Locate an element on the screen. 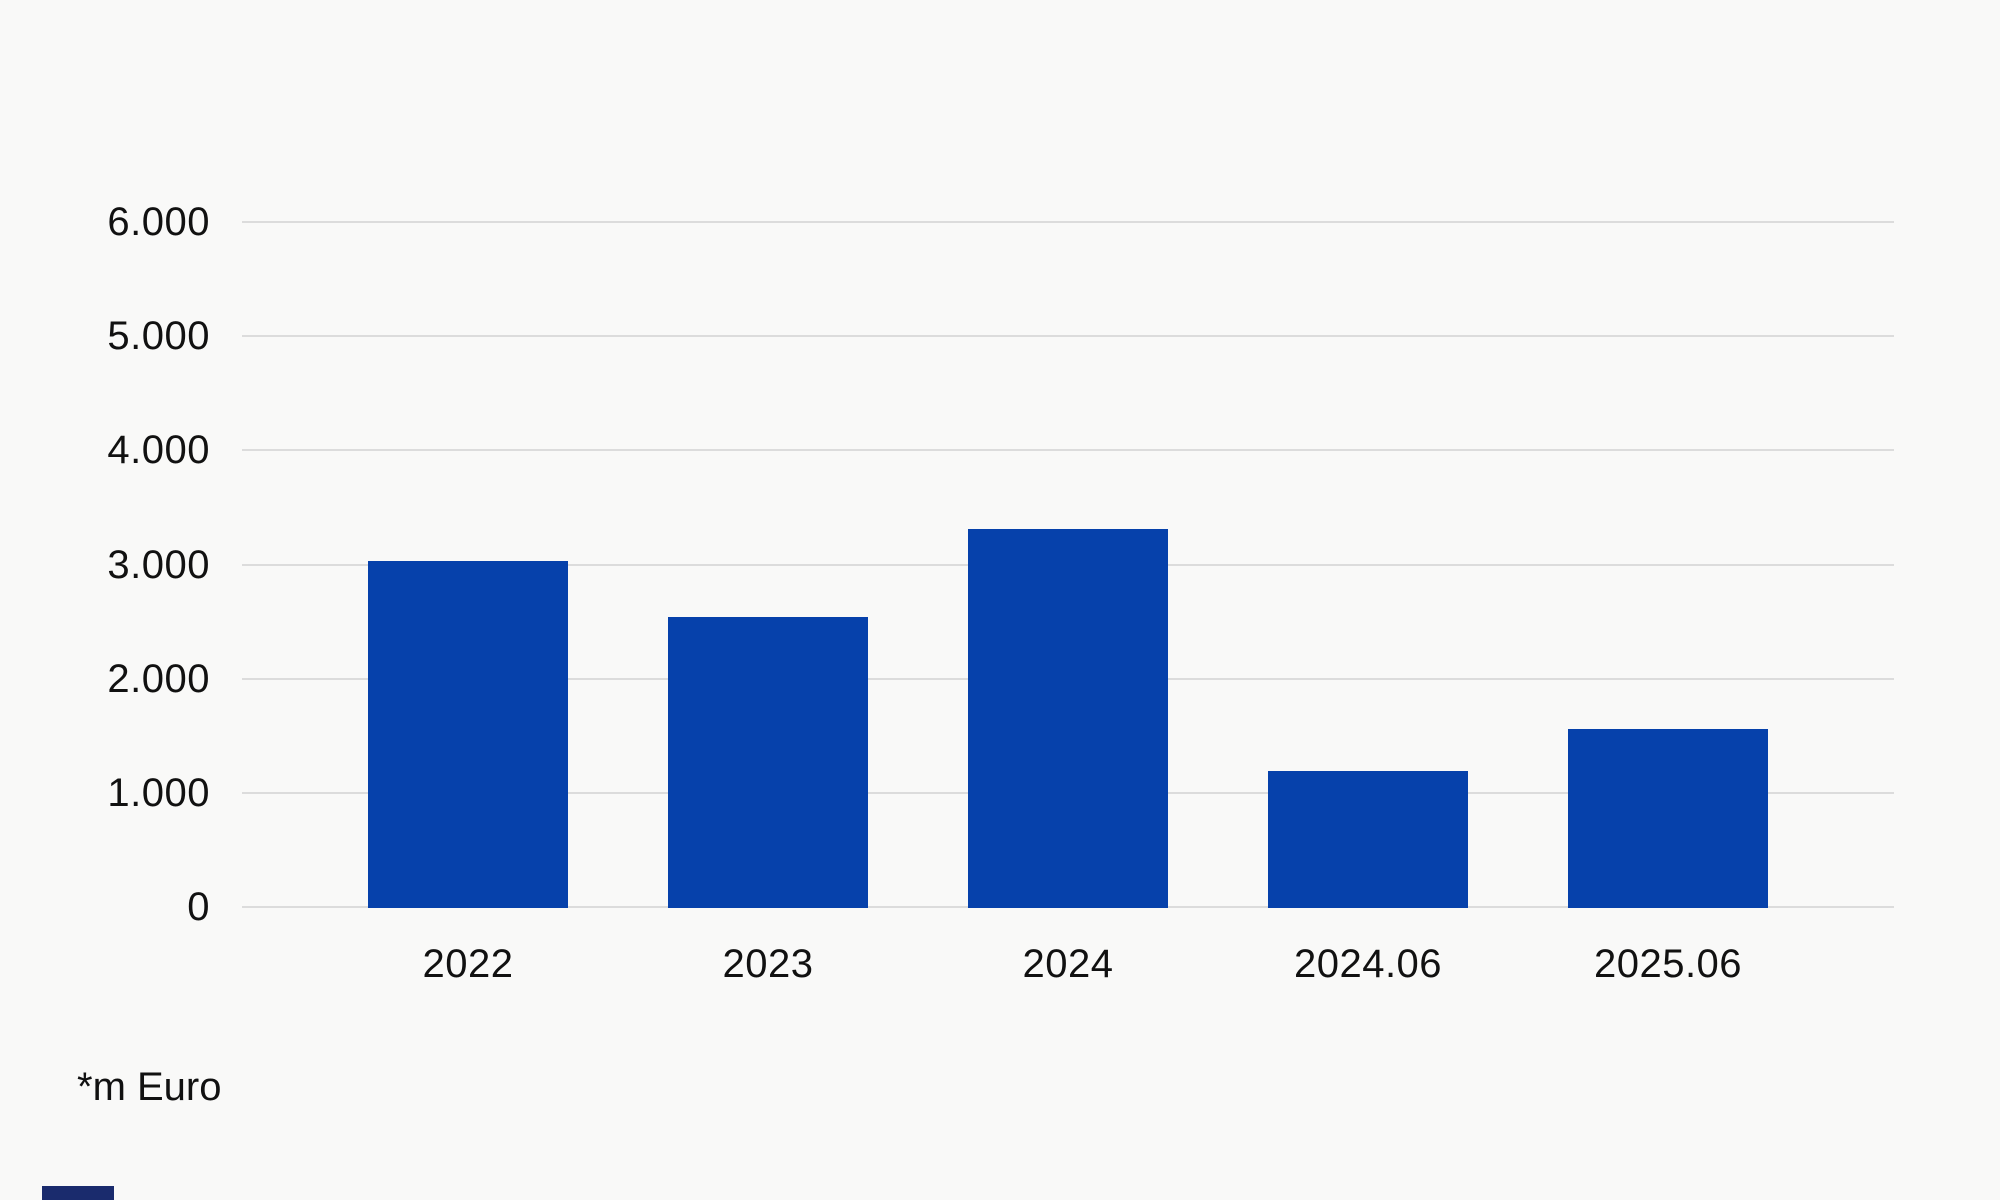 Image resolution: width=2000 pixels, height=1200 pixels. x-tick-label-2023: 2023 is located at coordinates (768, 964).